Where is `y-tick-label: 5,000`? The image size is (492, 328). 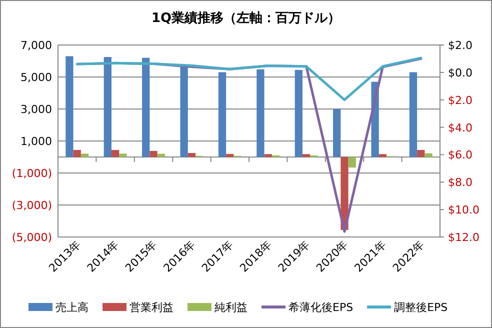
y-tick-label: 5,000 is located at coordinates (36, 77).